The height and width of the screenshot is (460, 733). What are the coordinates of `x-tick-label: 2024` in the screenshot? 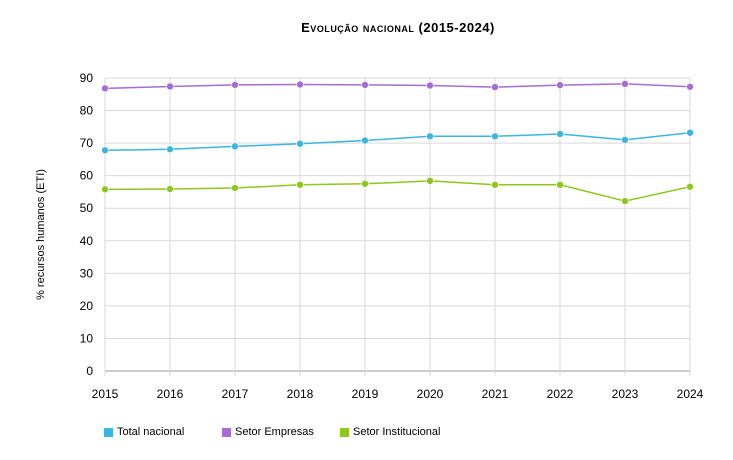 It's located at (690, 394).